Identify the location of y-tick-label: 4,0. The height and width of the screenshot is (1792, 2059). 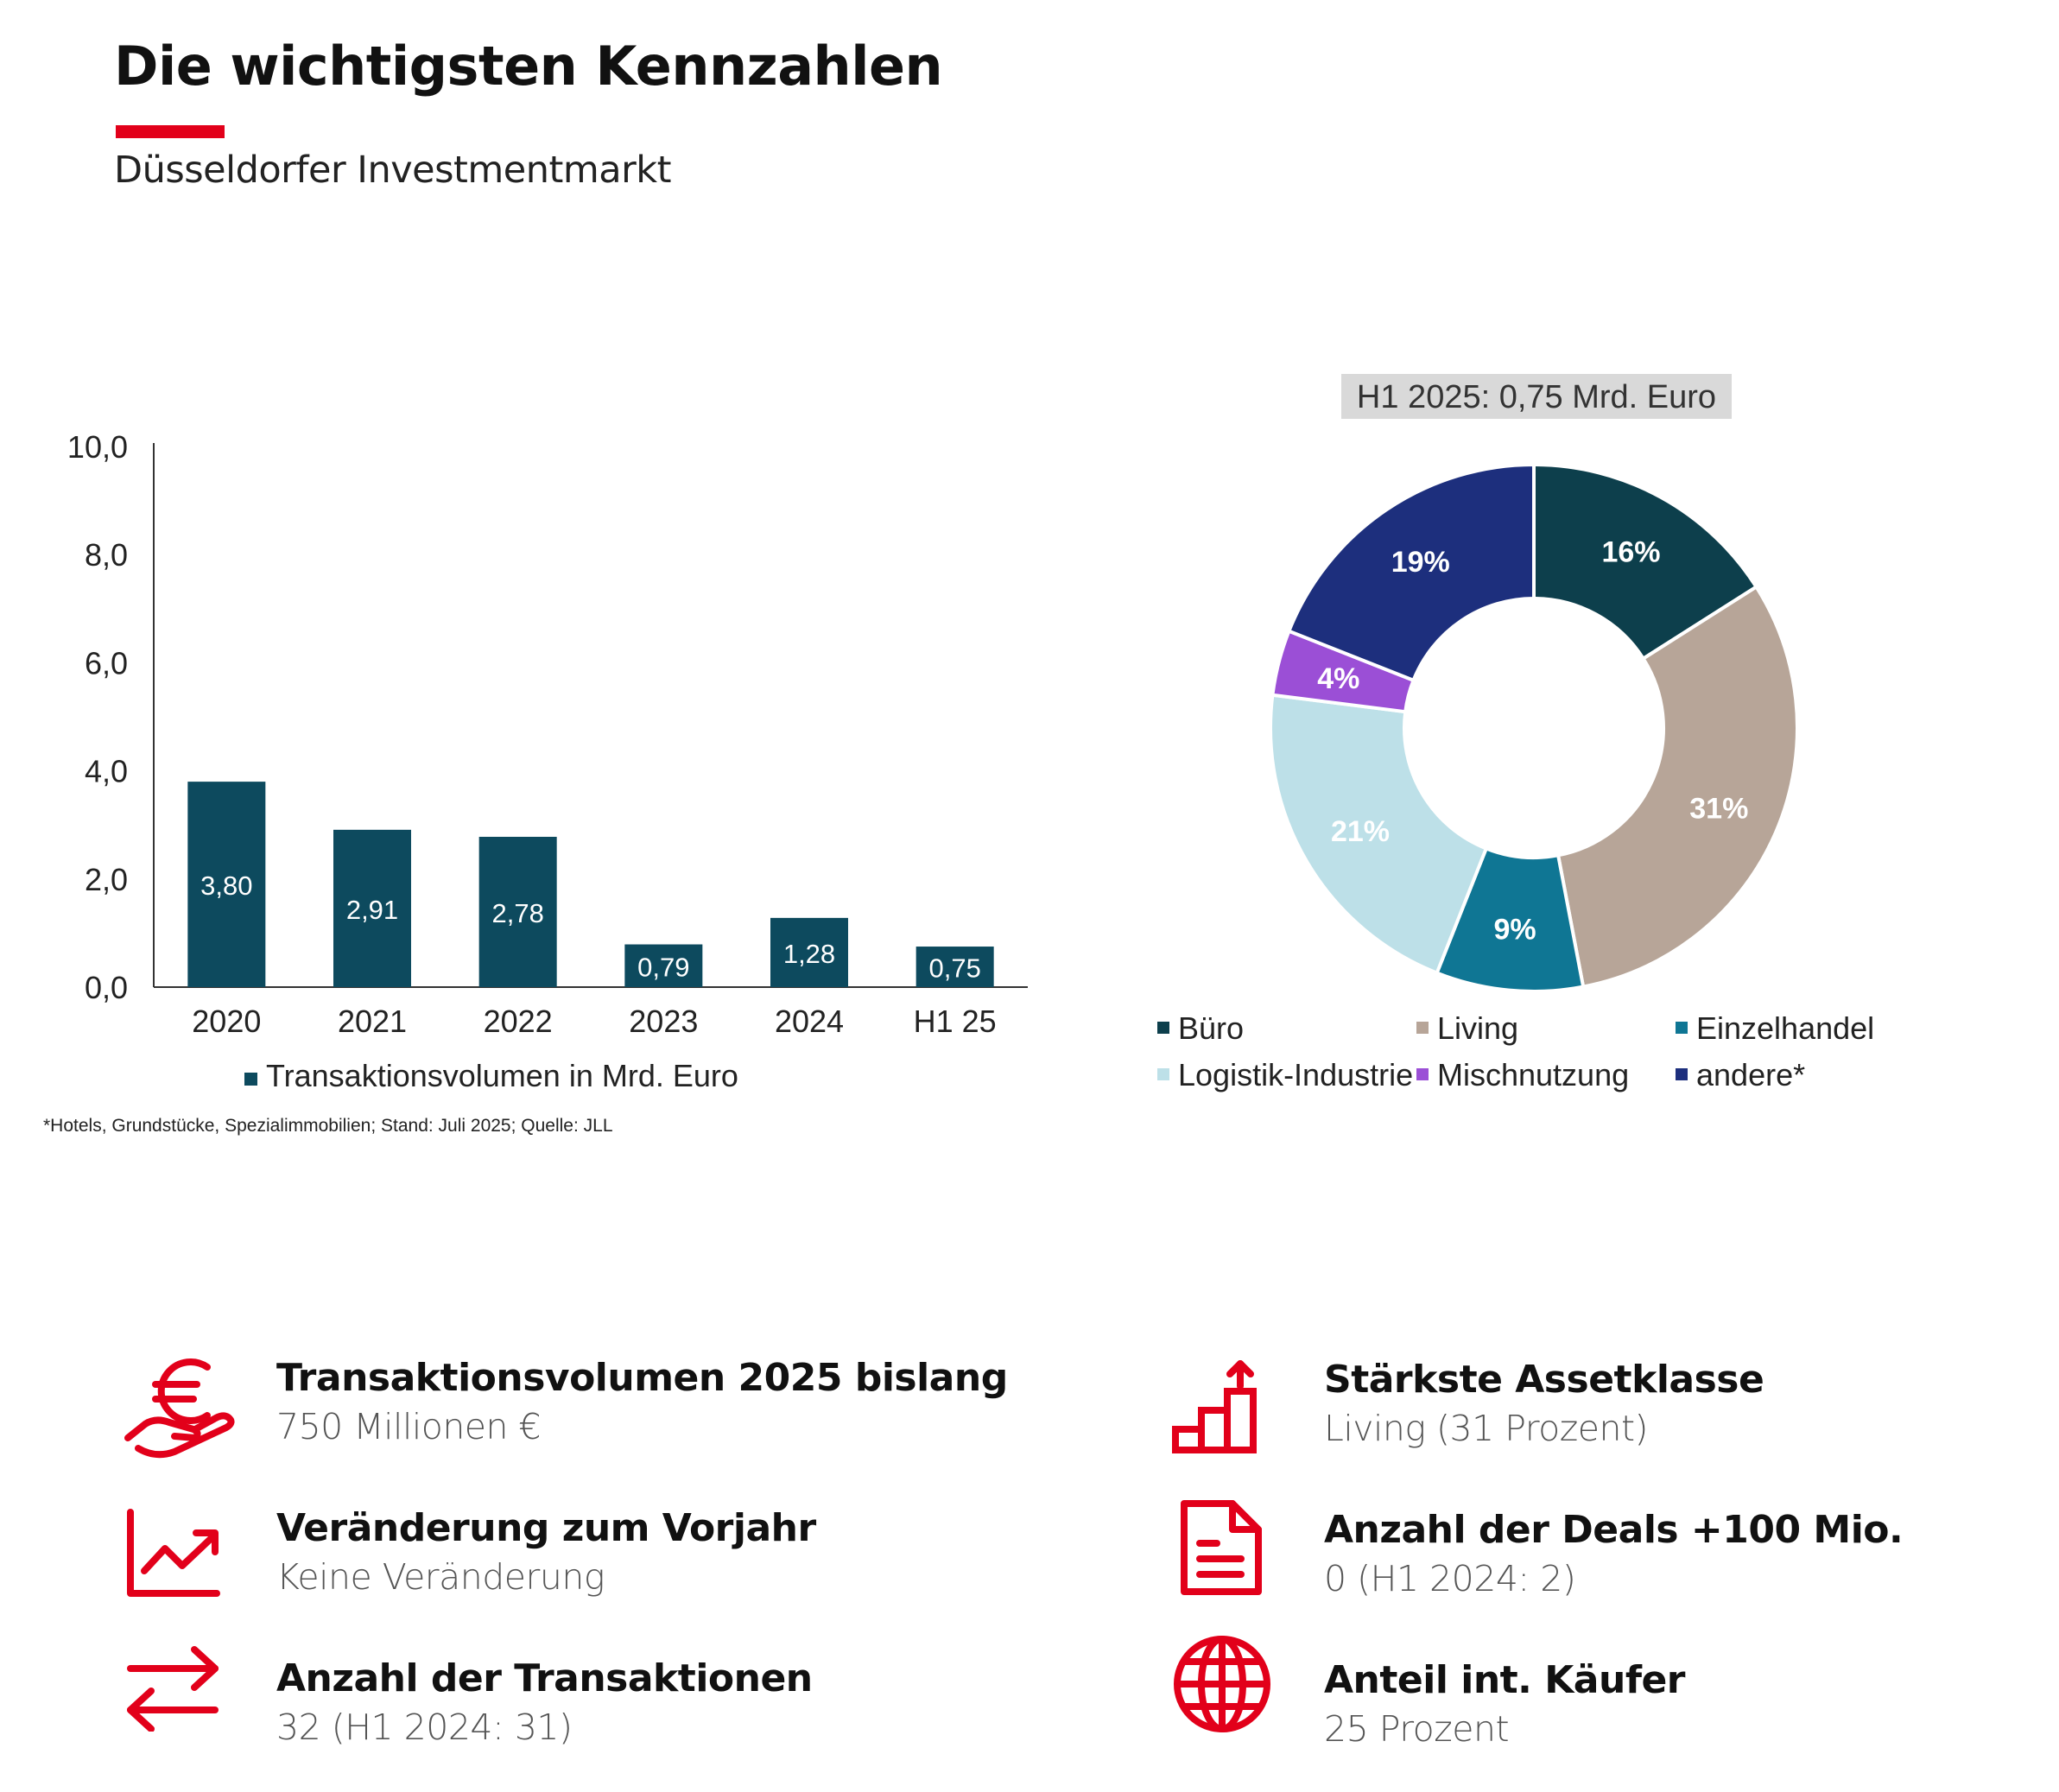
(106, 771).